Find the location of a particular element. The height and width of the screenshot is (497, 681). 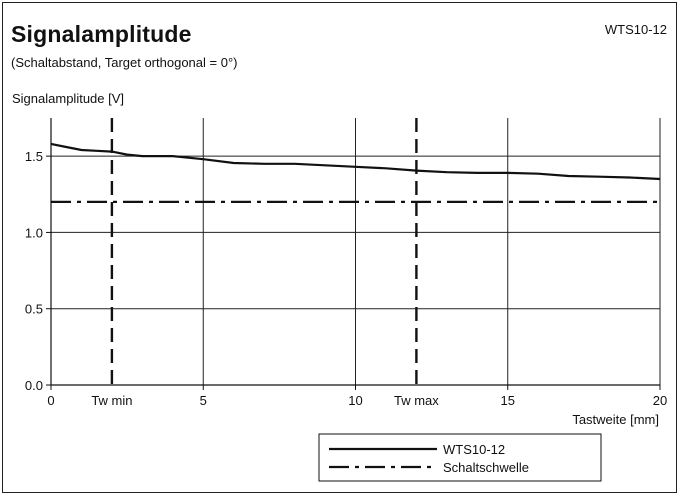

legend-label: Schaltschwelle is located at coordinates (486, 467).